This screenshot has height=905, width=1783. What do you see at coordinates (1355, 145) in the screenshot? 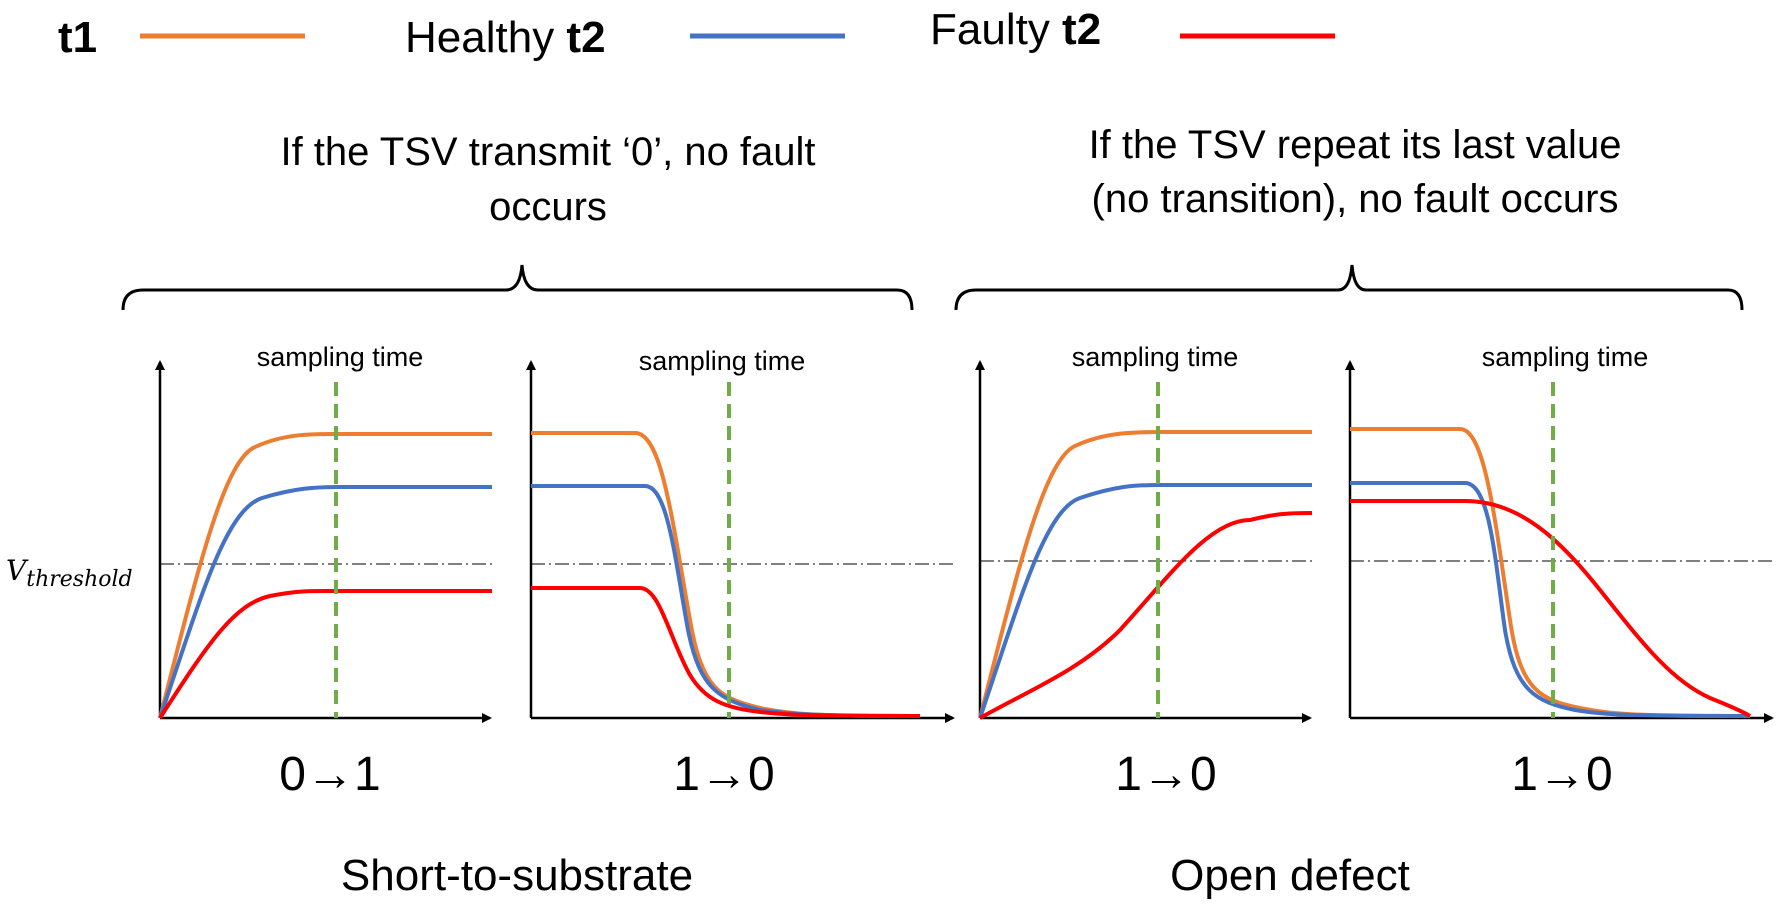
I see `note-line-1: If the TSV repeat its last value` at bounding box center [1355, 145].